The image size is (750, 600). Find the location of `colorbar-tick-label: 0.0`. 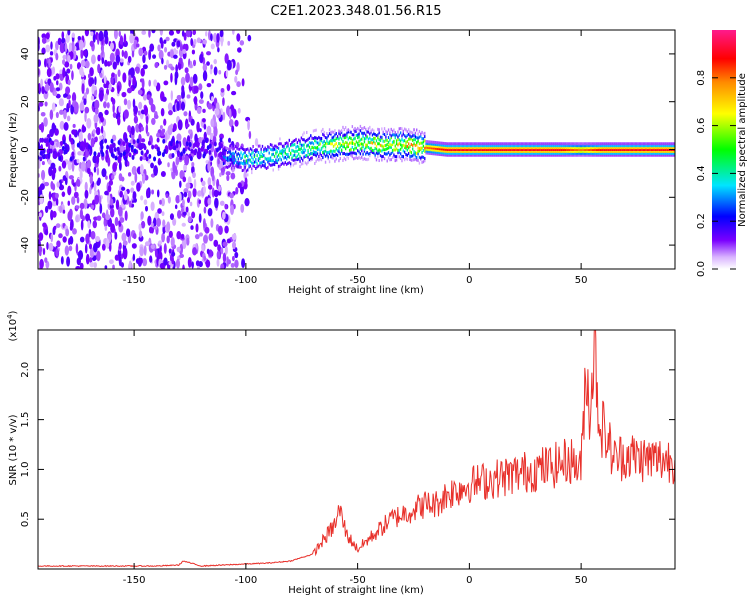

colorbar-tick-label: 0.0 is located at coordinates (701, 269).